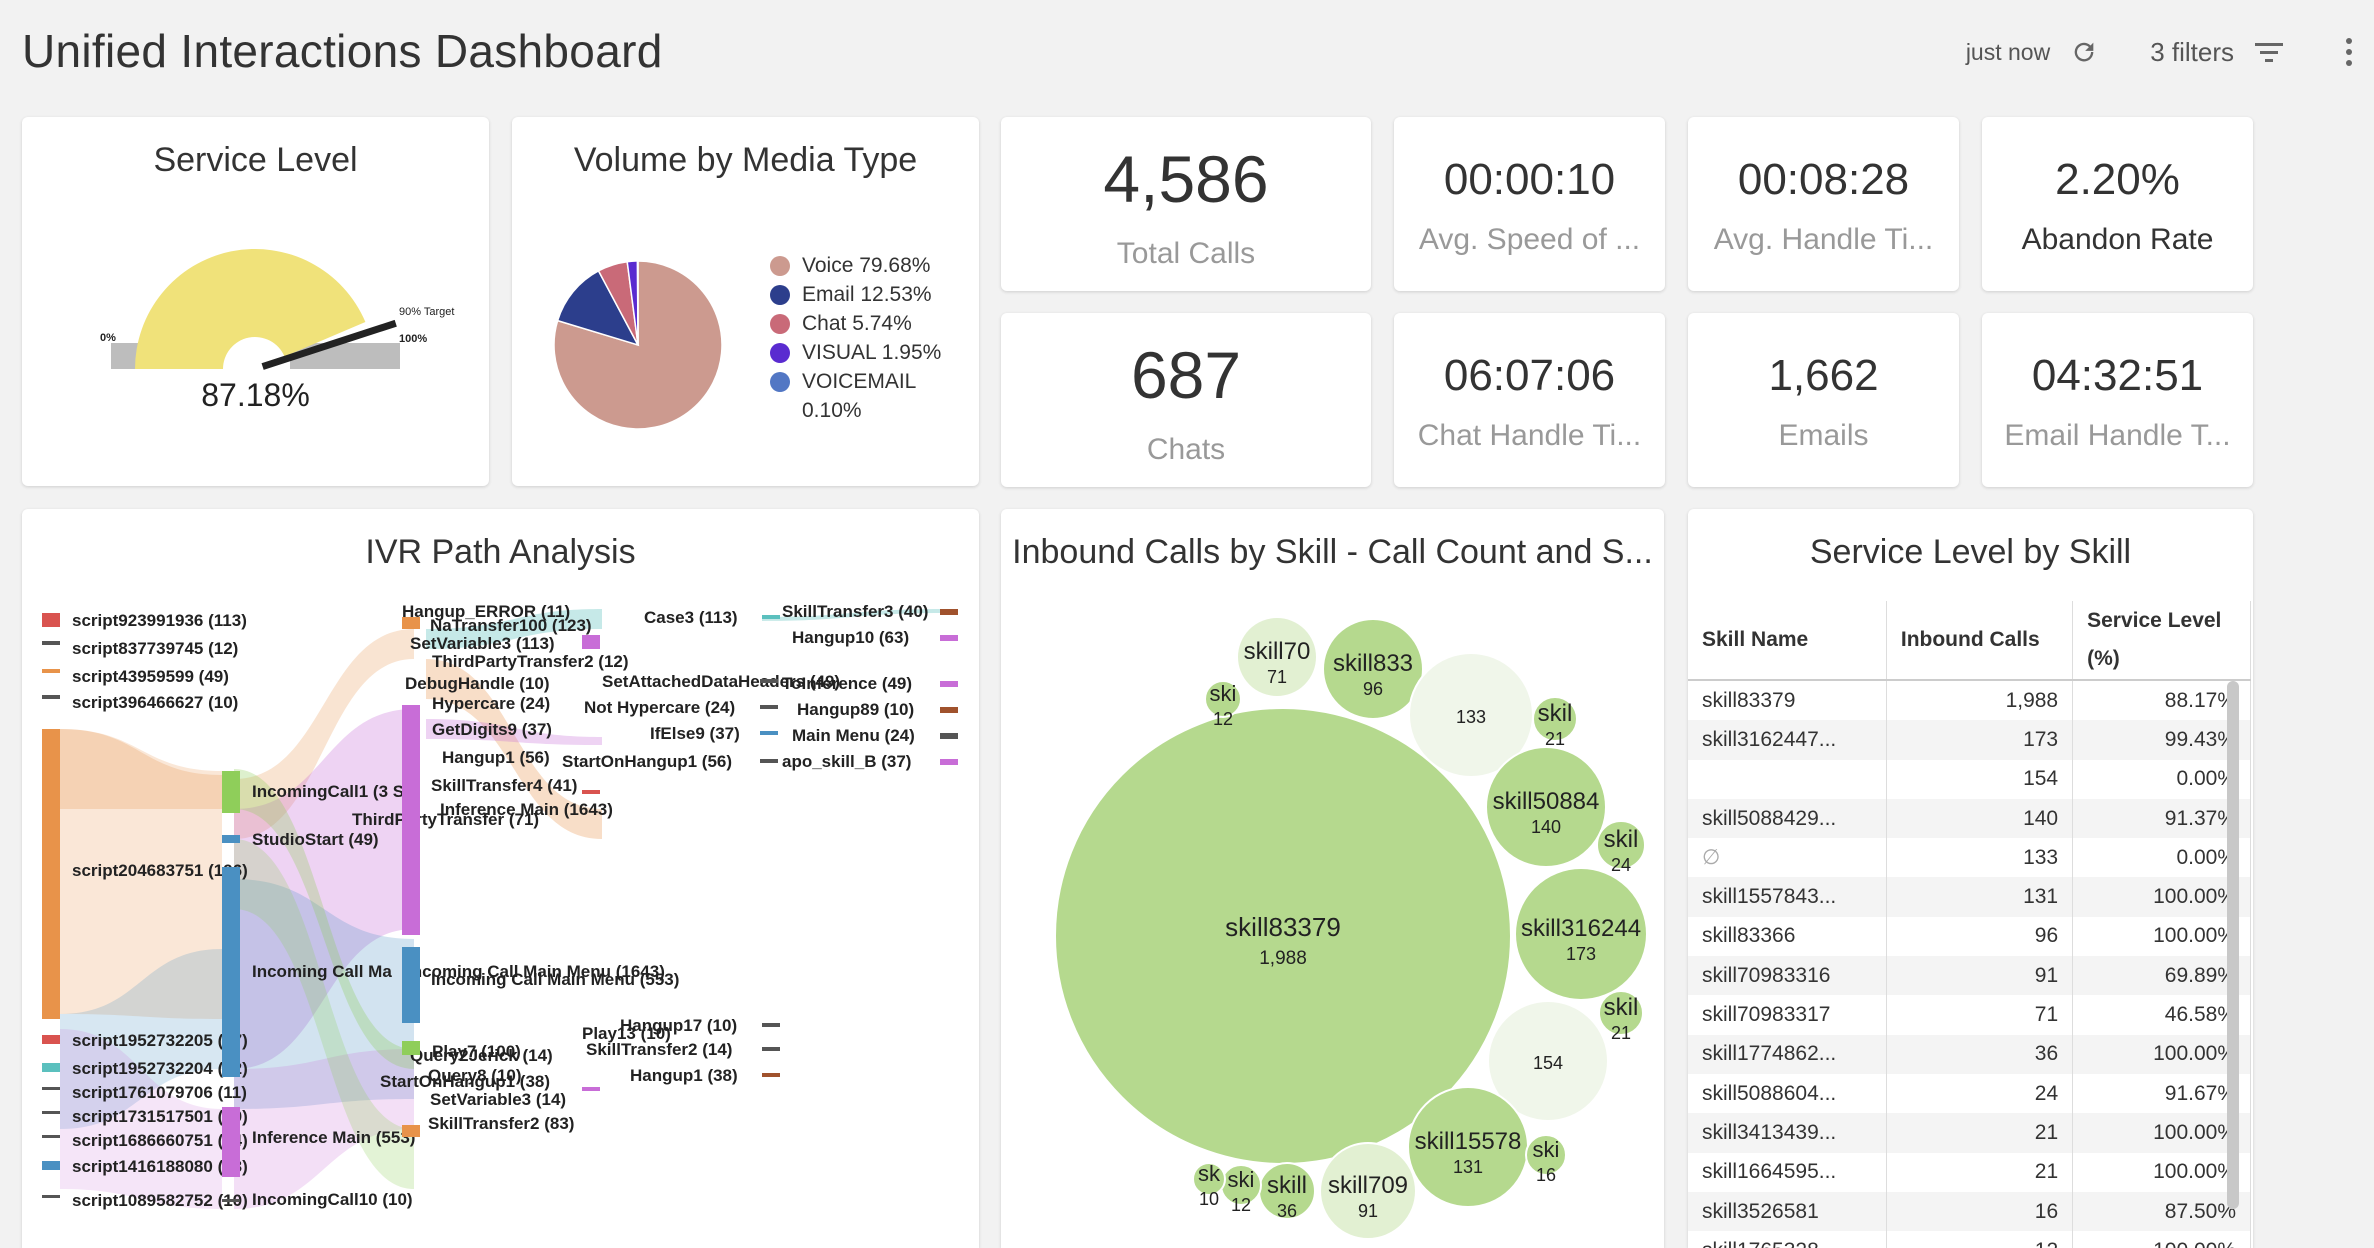  What do you see at coordinates (637, 303) in the screenshot?
I see `pie-slice-voicemail` at bounding box center [637, 303].